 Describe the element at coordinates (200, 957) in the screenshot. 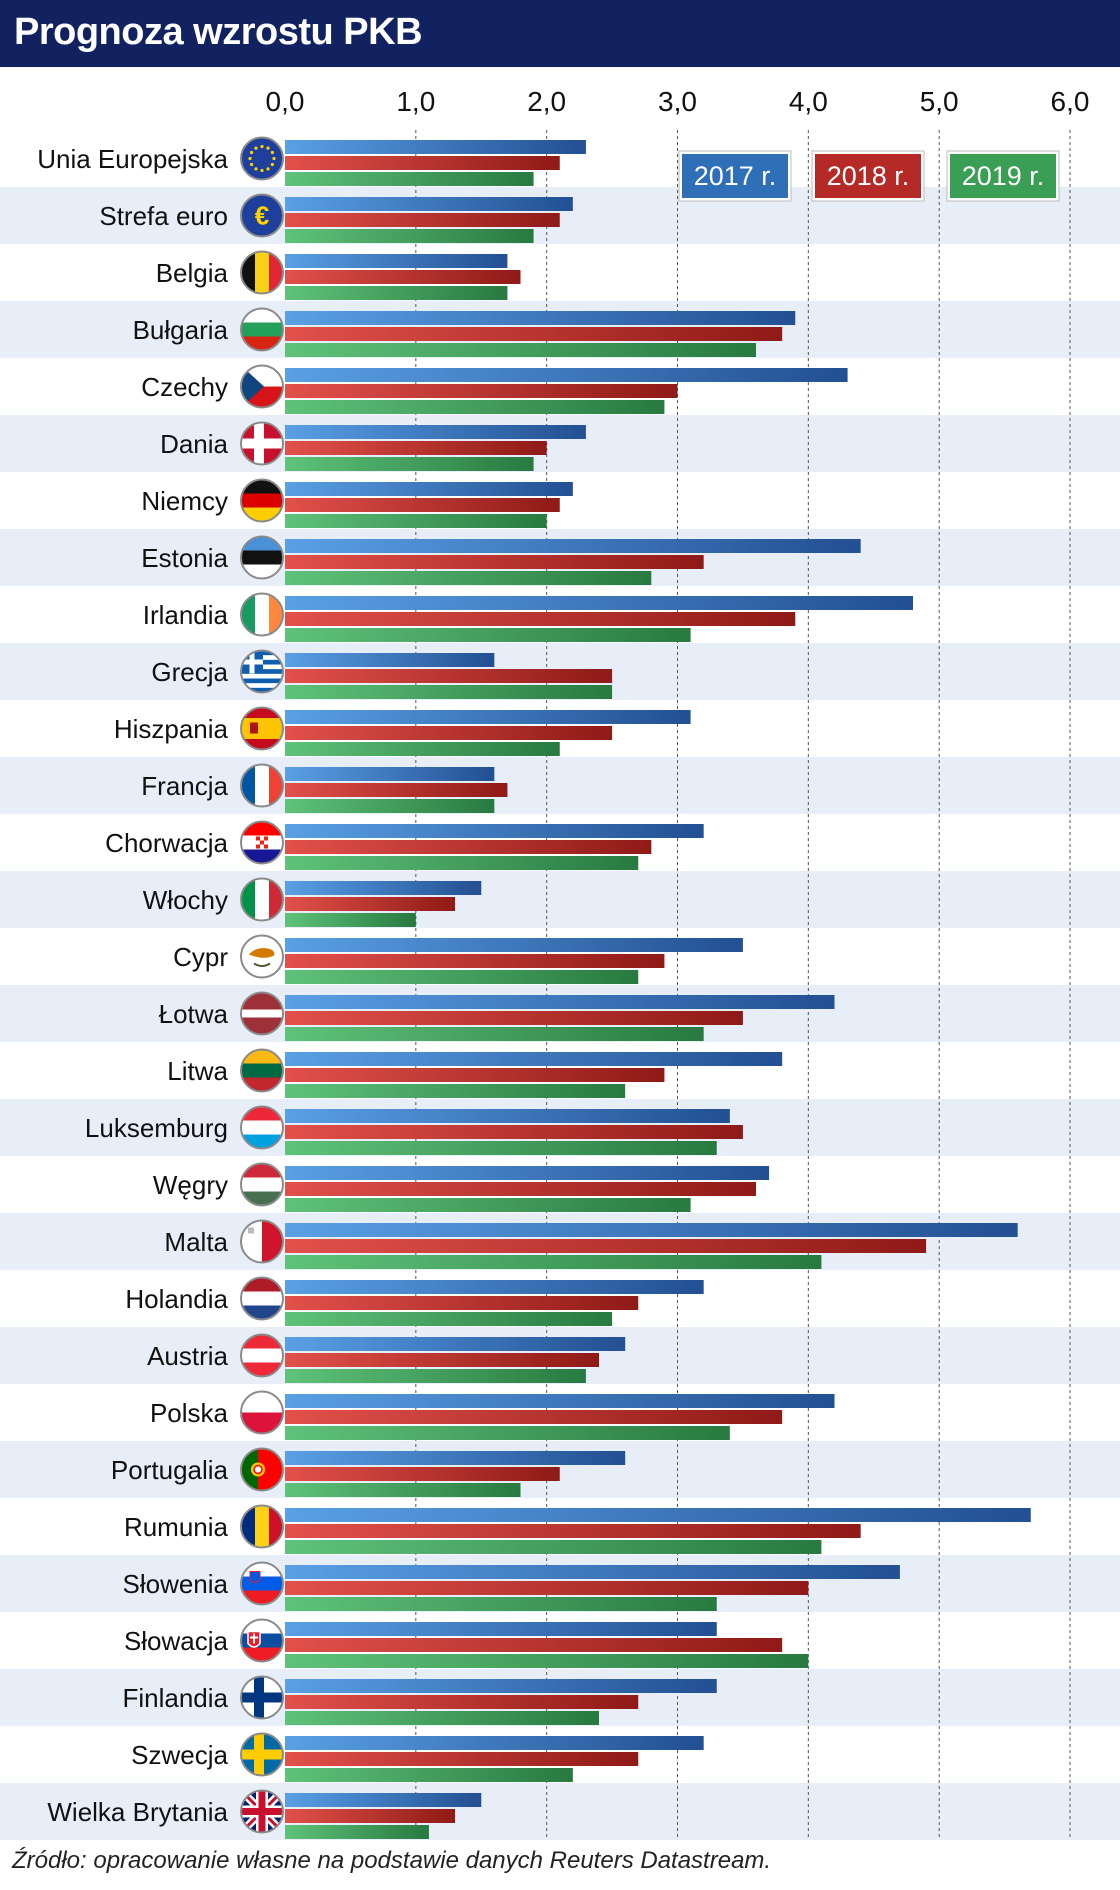

I see `category-label: Cypr` at that location.